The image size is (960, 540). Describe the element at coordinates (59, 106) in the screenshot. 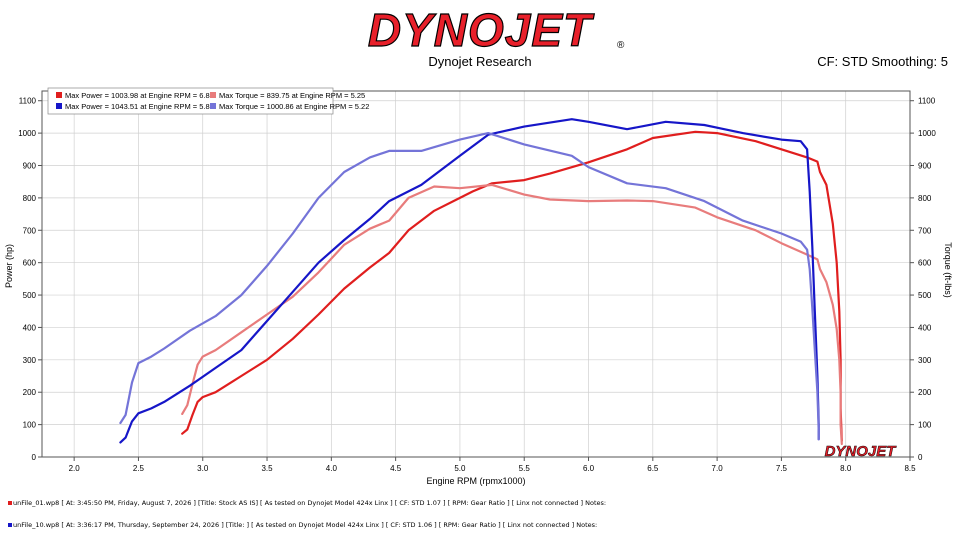

I see `legend-swatch-run2-power` at that location.